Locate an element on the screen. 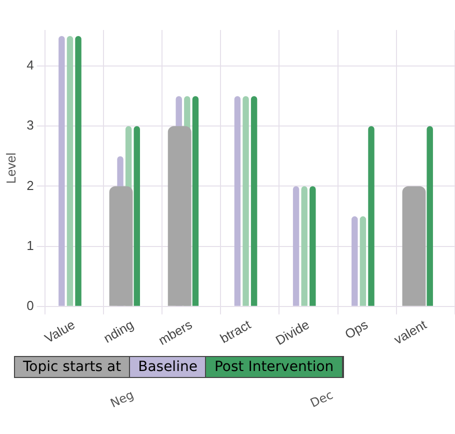  y-tick-label: 3 is located at coordinates (30, 125).